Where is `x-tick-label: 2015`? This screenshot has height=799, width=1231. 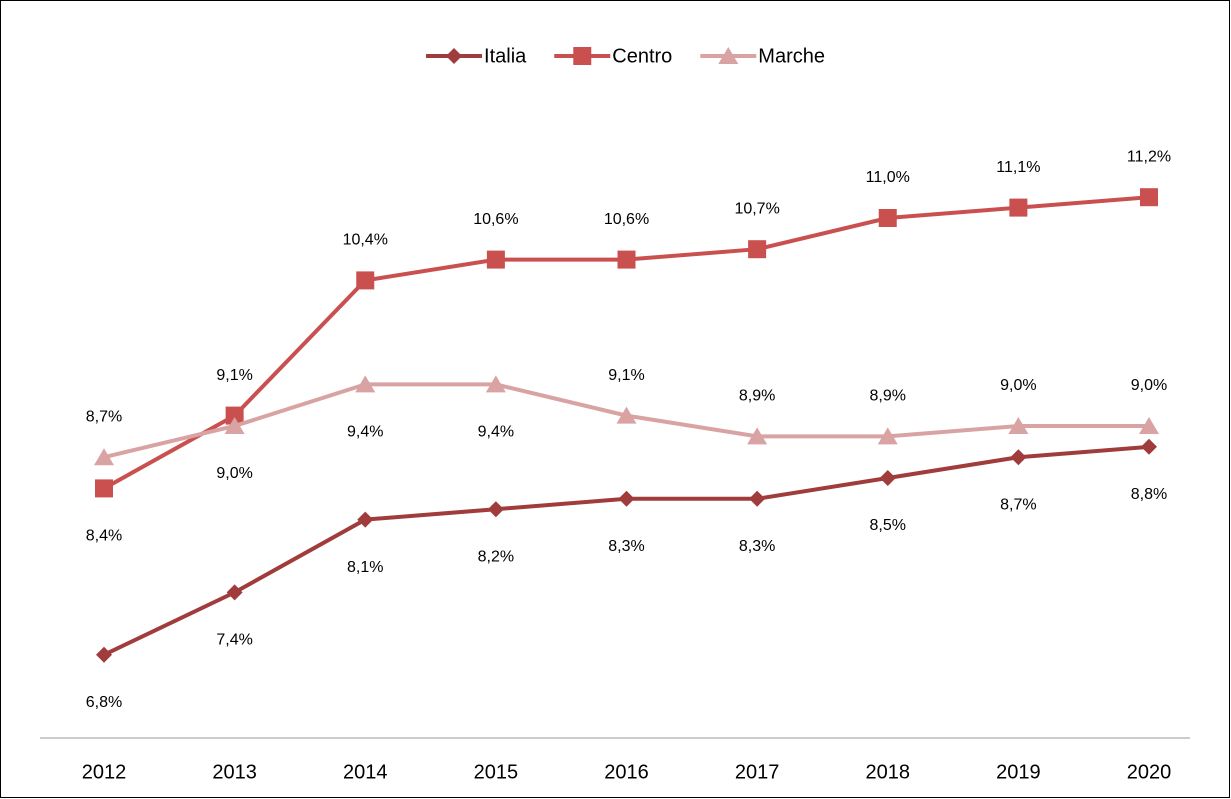 x-tick-label: 2015 is located at coordinates (496, 772).